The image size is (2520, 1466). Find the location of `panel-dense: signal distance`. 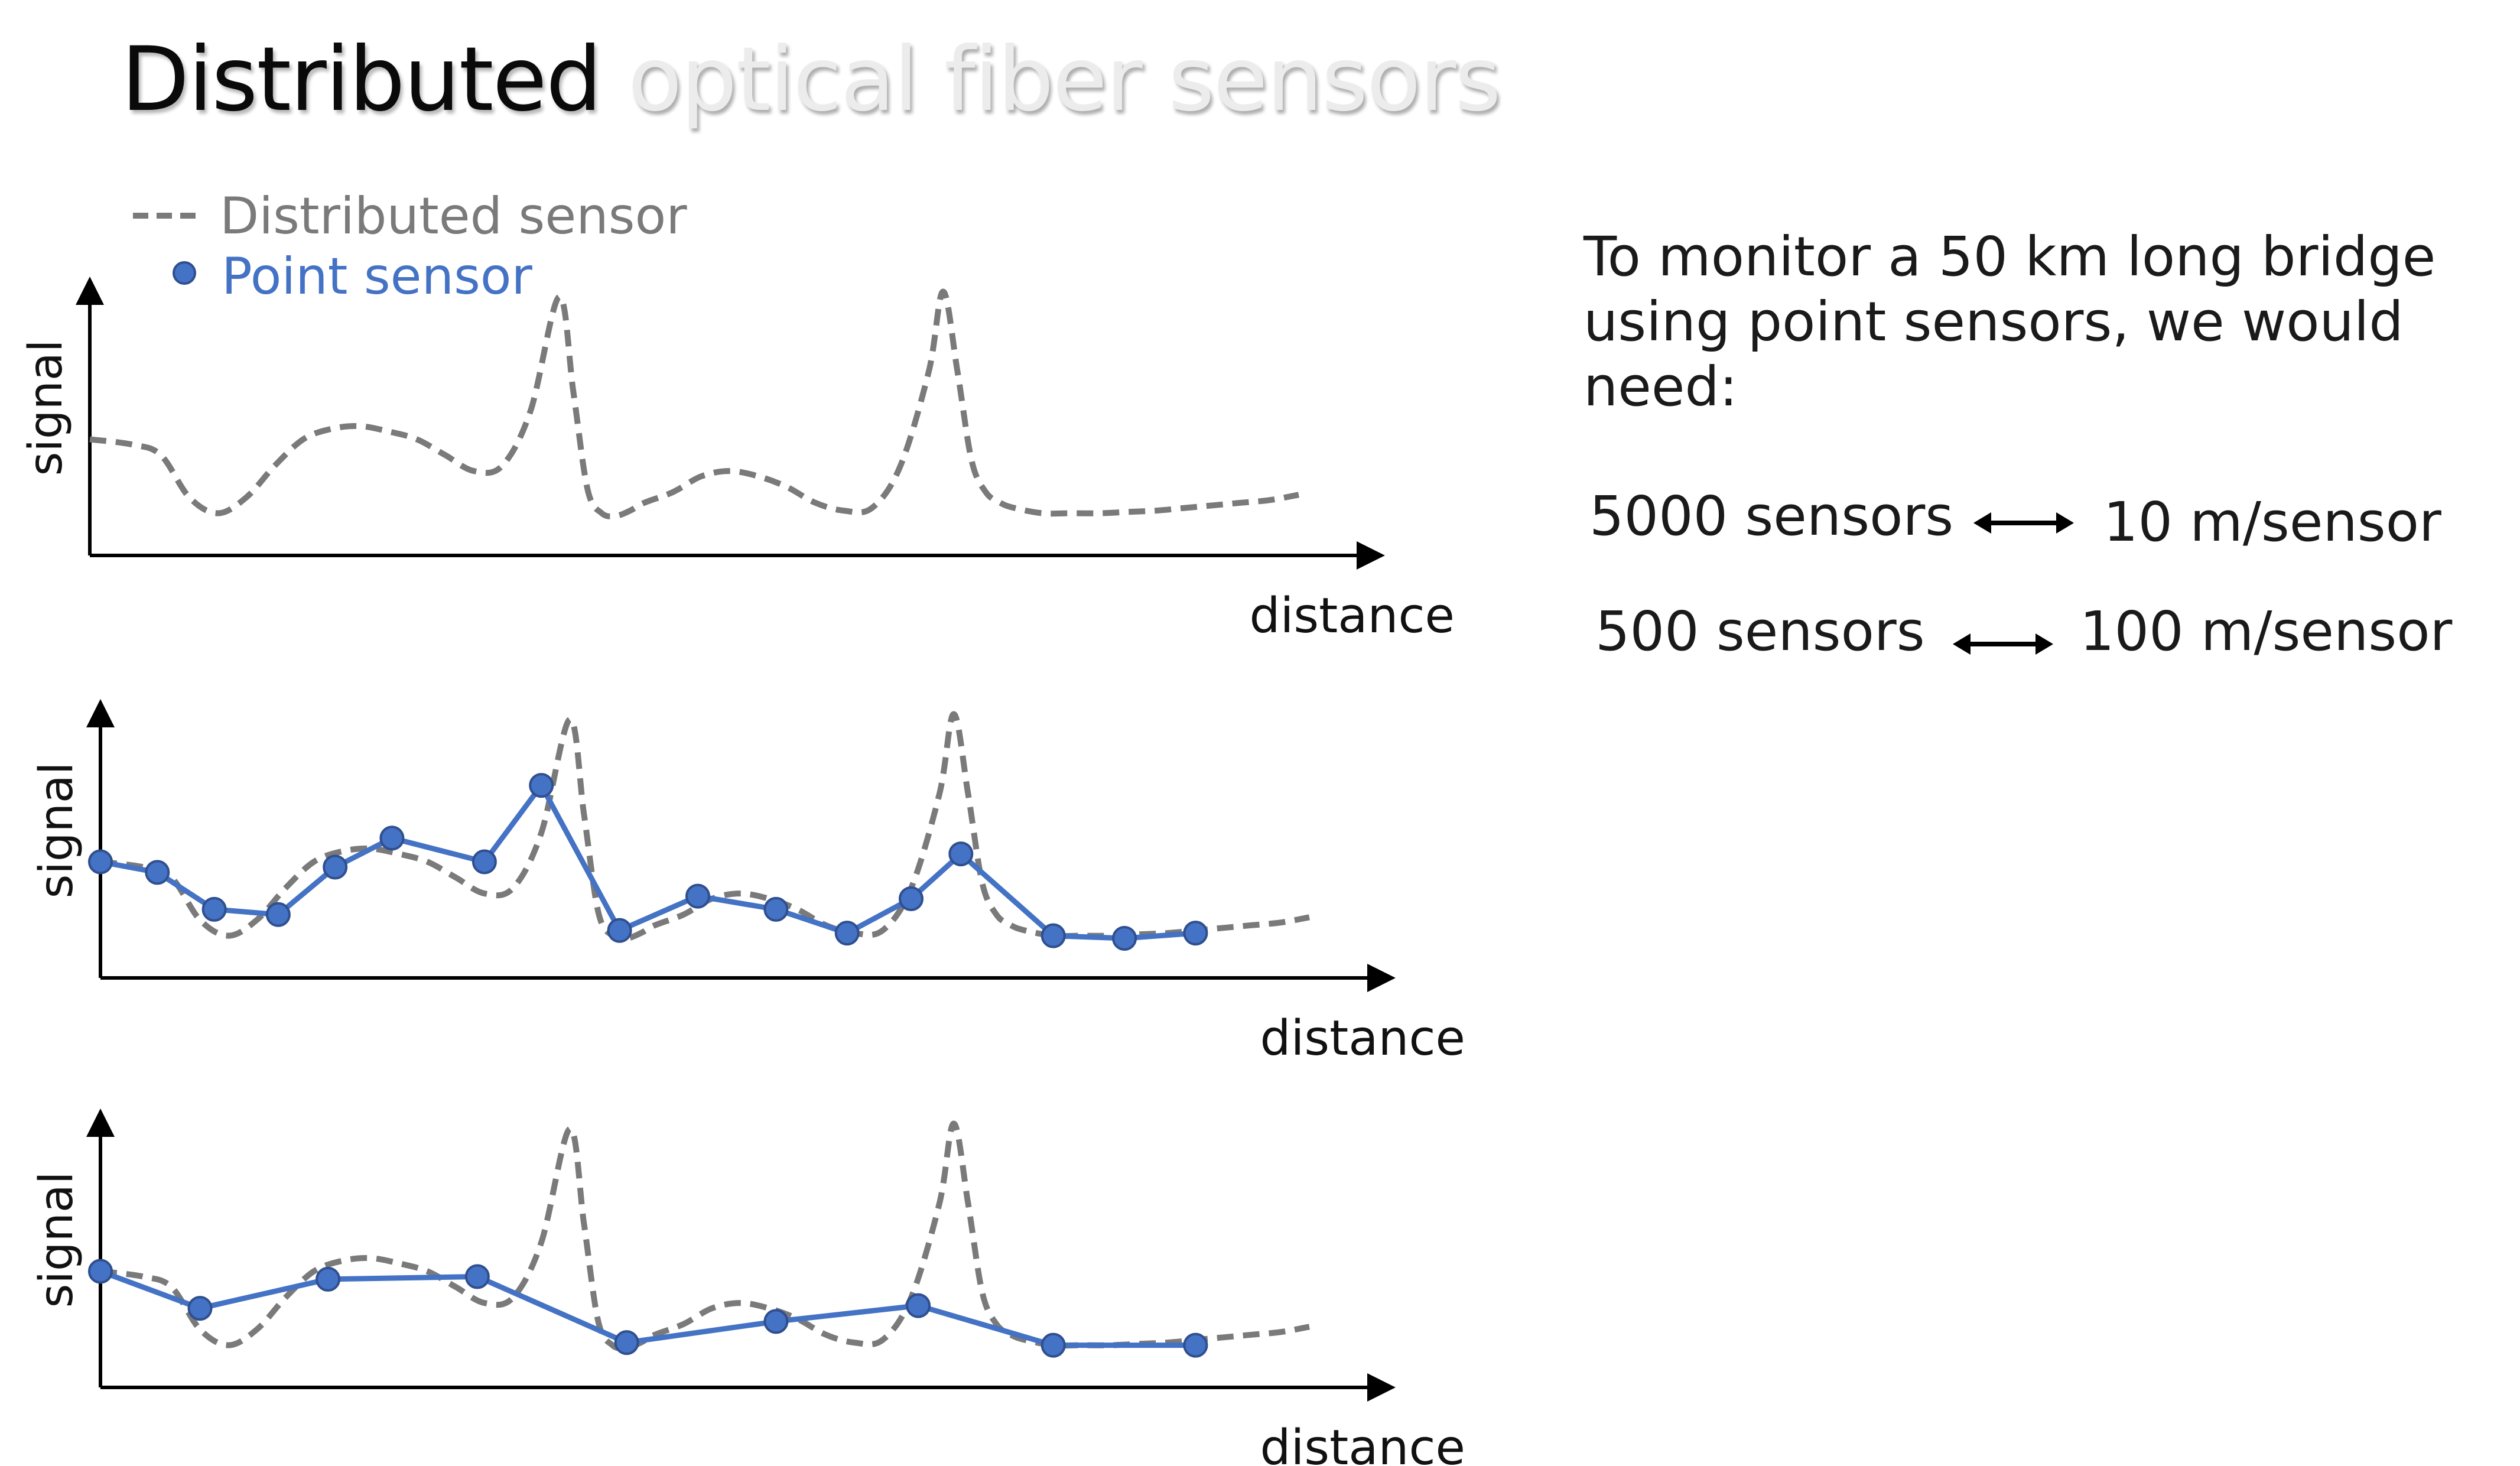

panel-dense: signal distance is located at coordinates (747, 883).